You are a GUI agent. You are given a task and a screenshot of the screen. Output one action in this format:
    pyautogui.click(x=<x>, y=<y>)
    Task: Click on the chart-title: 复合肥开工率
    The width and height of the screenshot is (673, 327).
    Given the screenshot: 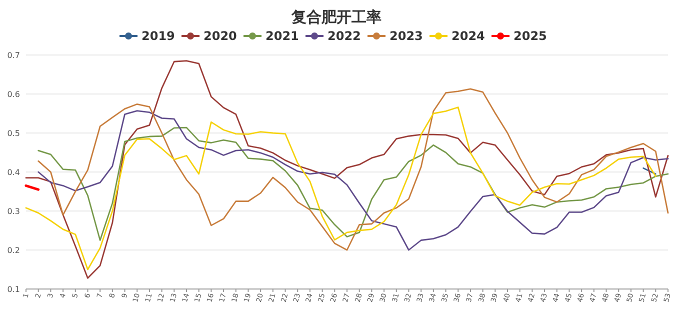 What is the action you would take?
    pyautogui.click(x=336, y=17)
    